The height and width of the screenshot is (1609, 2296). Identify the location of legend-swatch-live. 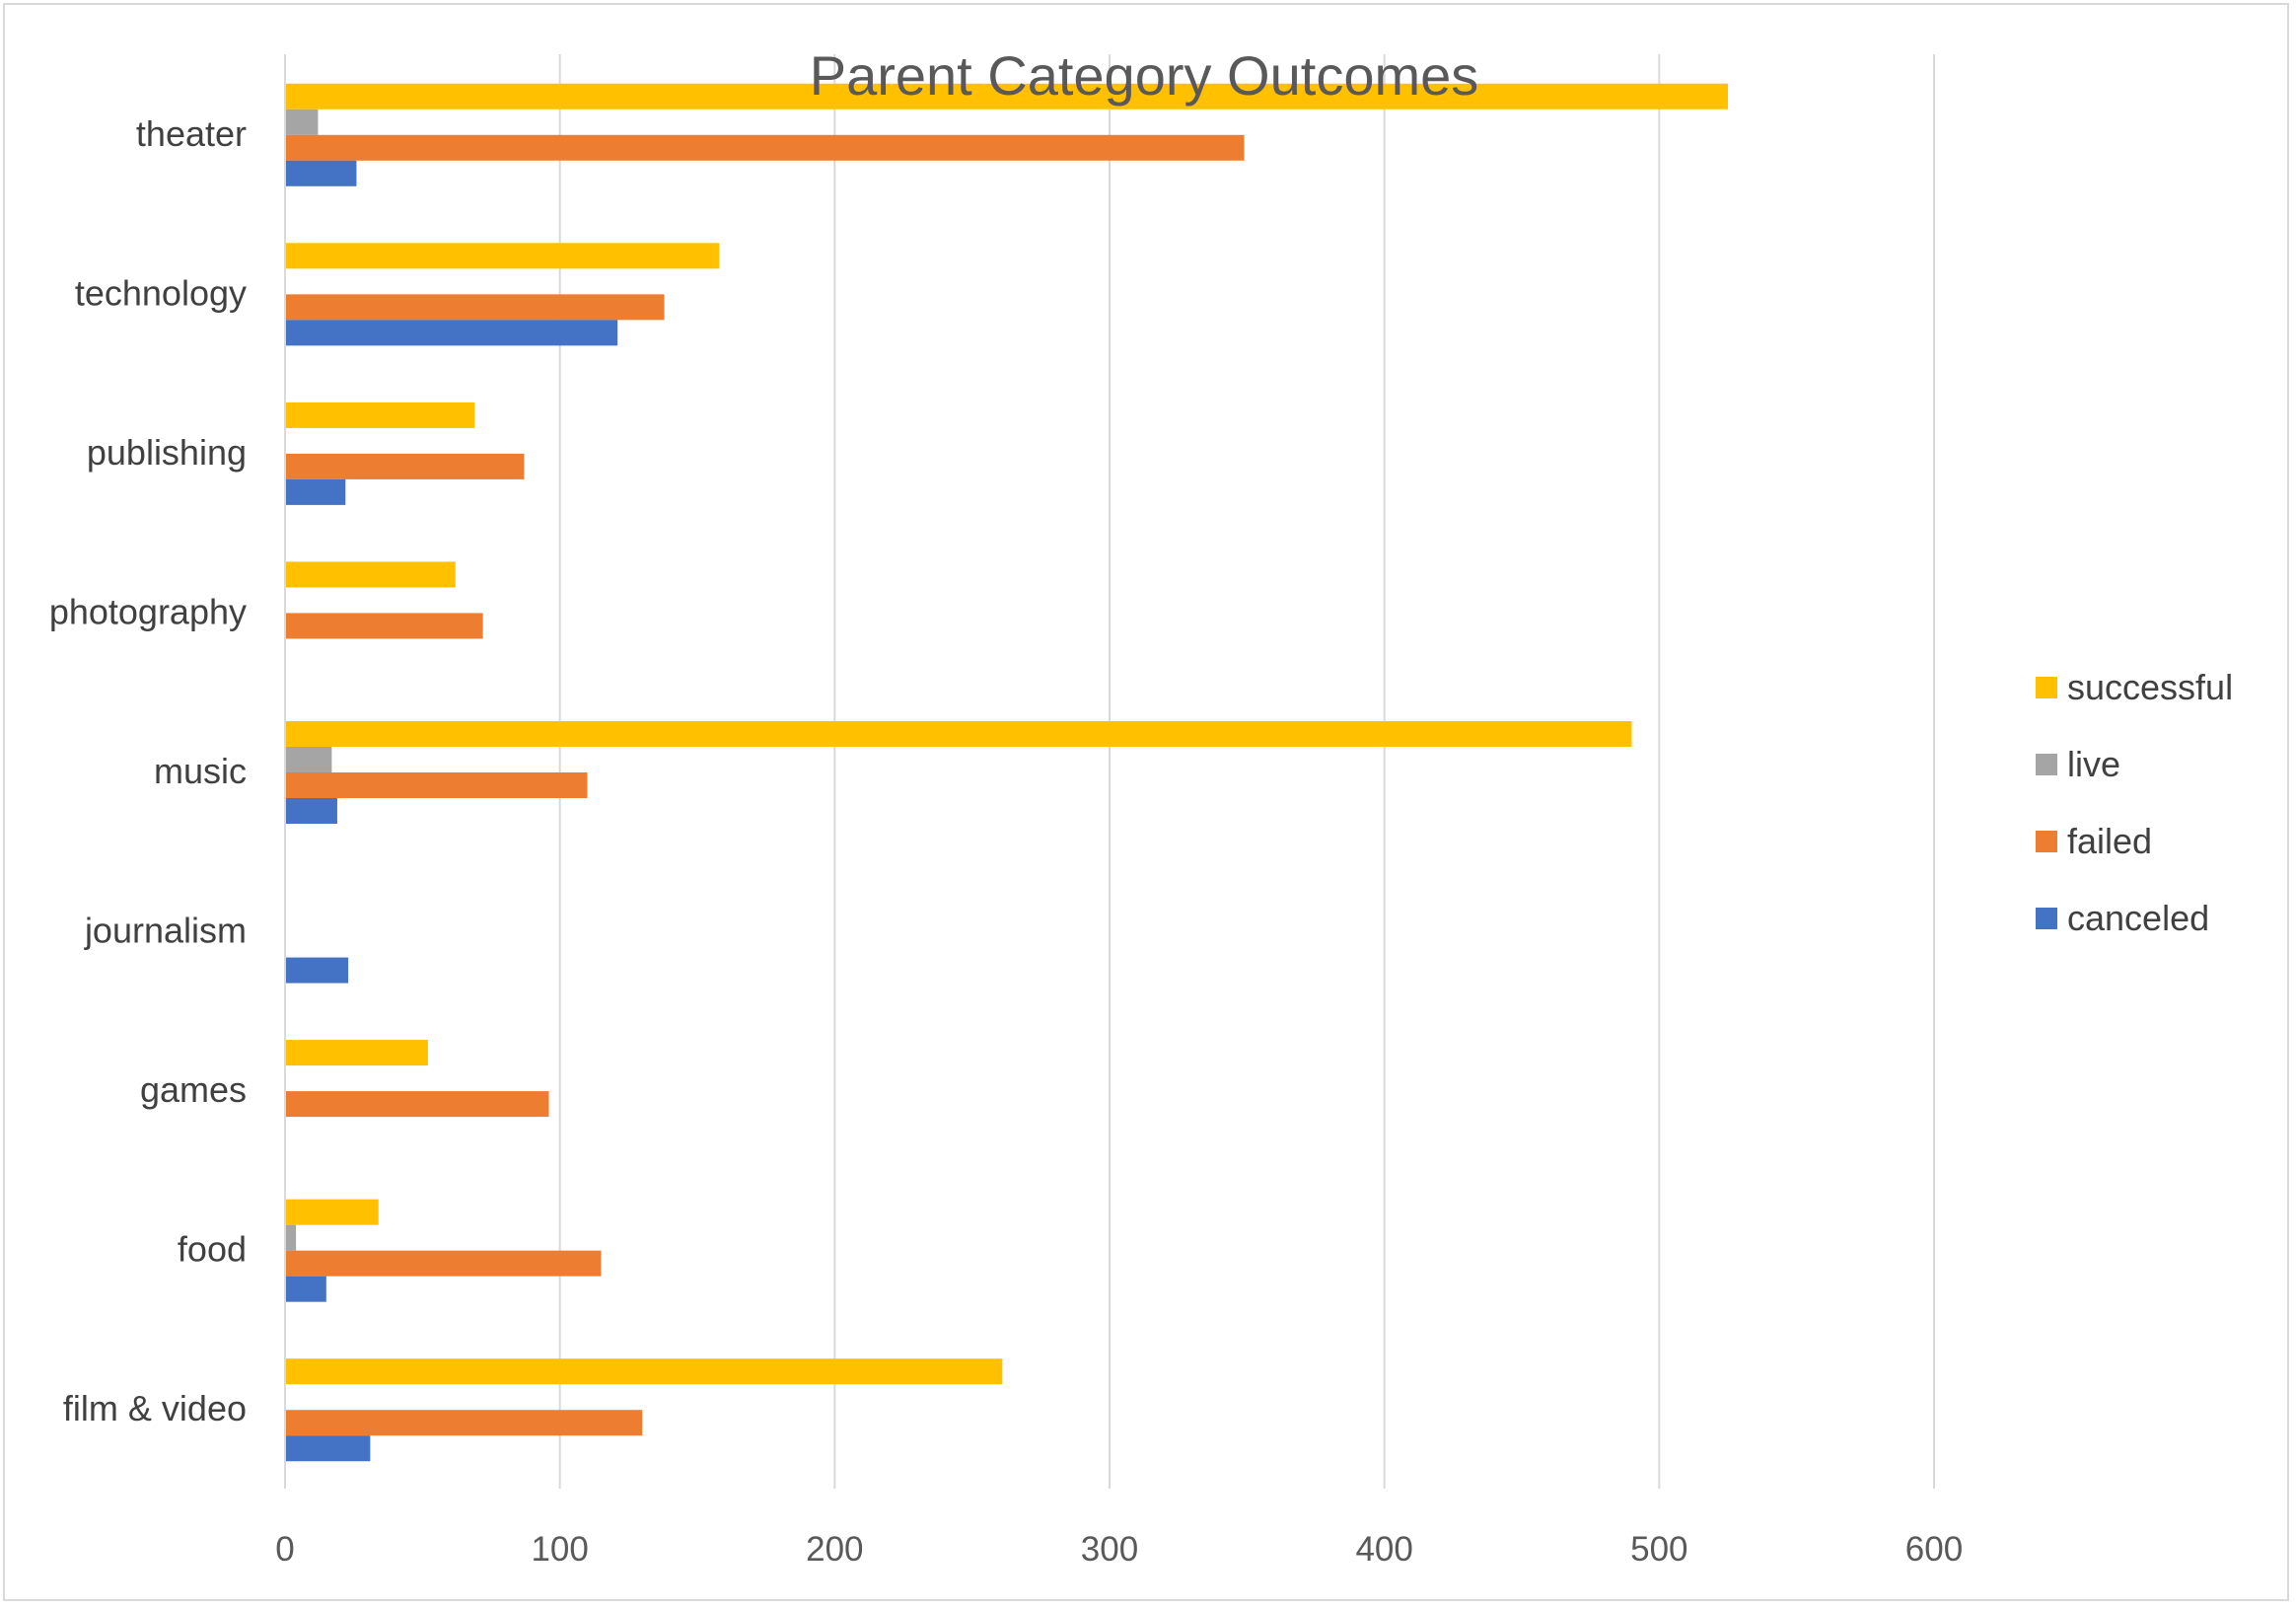
(2047, 765).